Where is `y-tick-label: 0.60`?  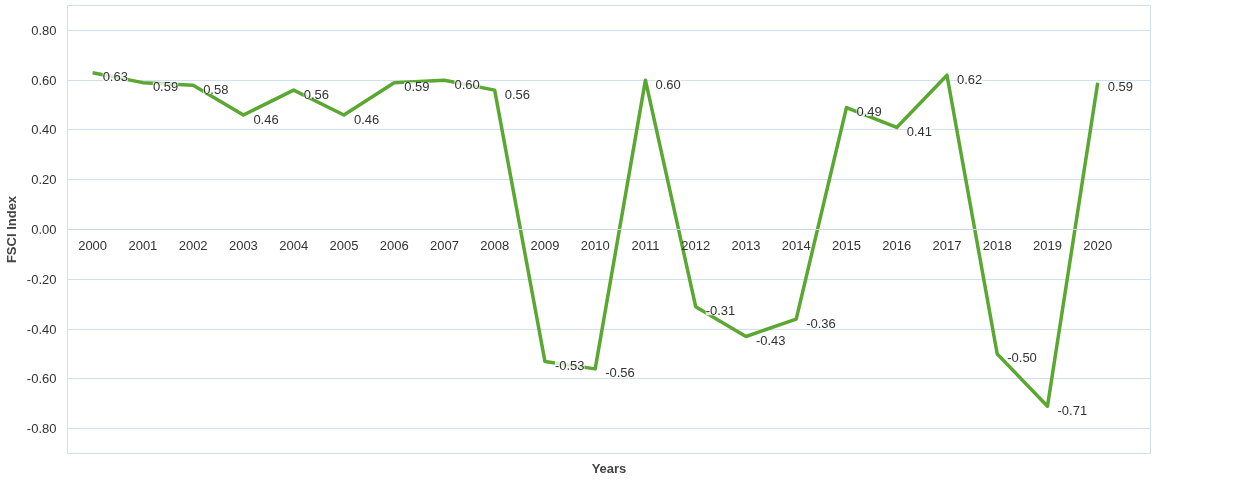
y-tick-label: 0.60 is located at coordinates (44, 80).